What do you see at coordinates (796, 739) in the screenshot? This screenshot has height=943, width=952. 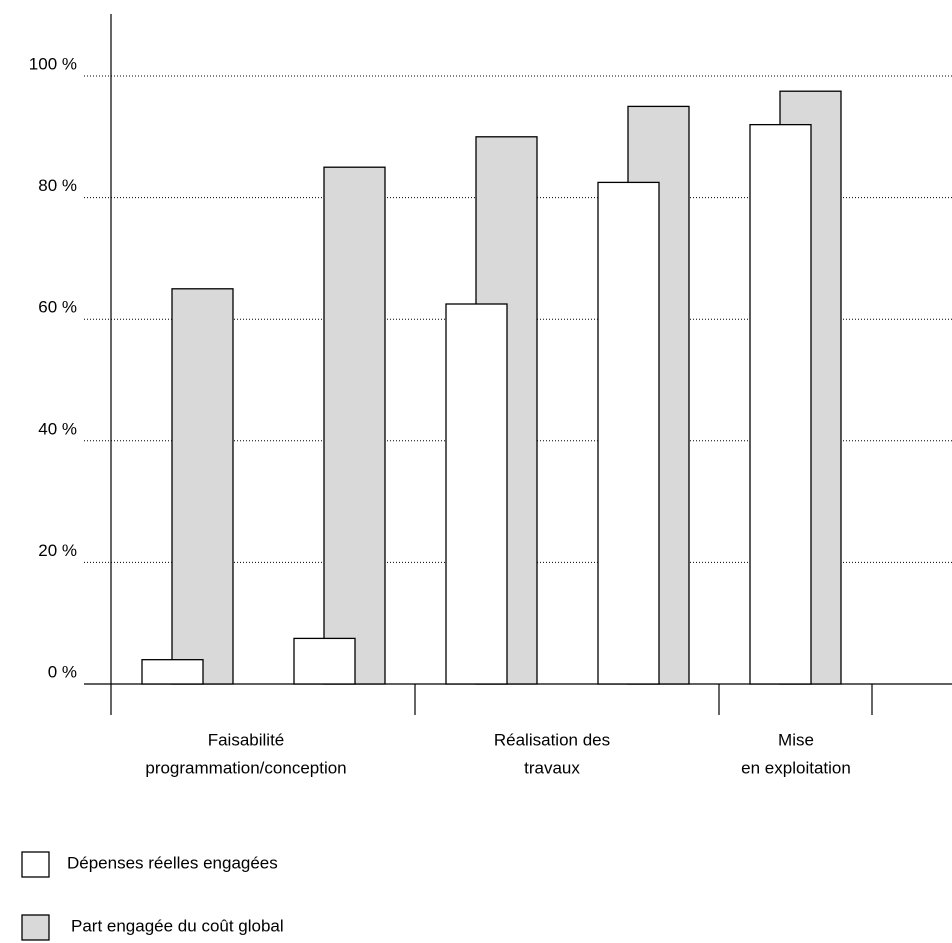 I see `phase-label: Mise` at bounding box center [796, 739].